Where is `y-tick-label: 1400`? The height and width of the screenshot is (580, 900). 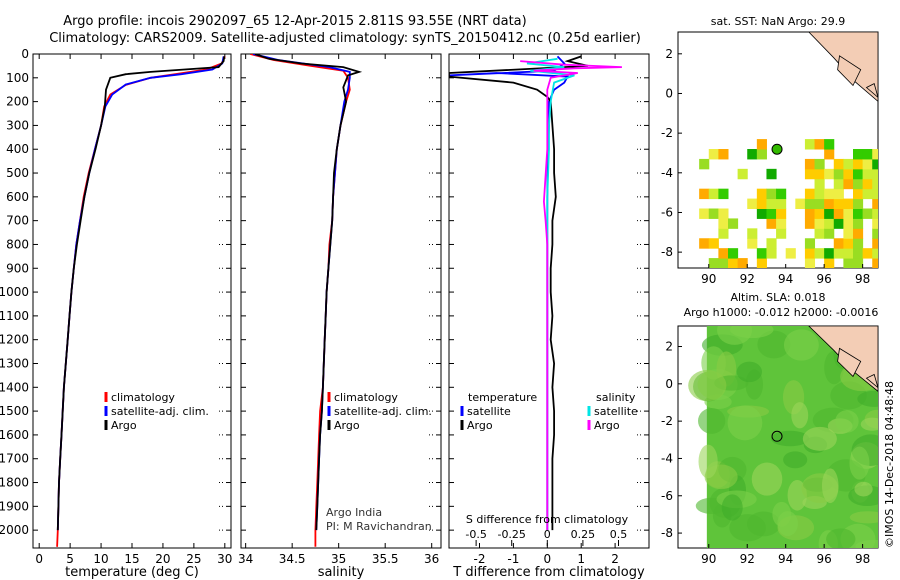
y-tick-label: 1400 is located at coordinates (14, 387).